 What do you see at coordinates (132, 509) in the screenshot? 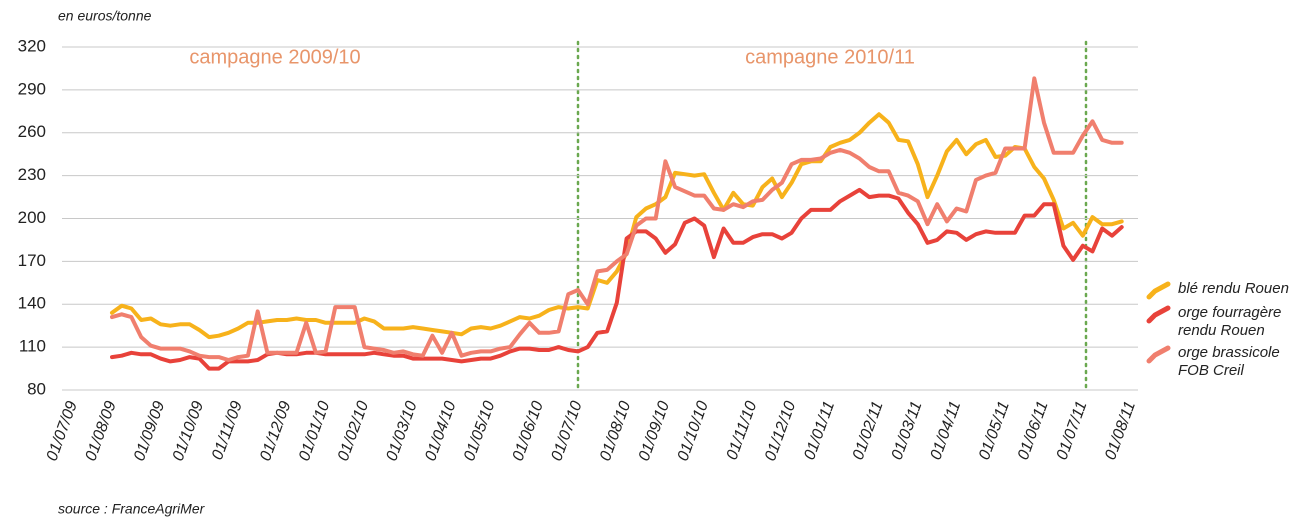
I see `source: source : FranceAgriMer` at bounding box center [132, 509].